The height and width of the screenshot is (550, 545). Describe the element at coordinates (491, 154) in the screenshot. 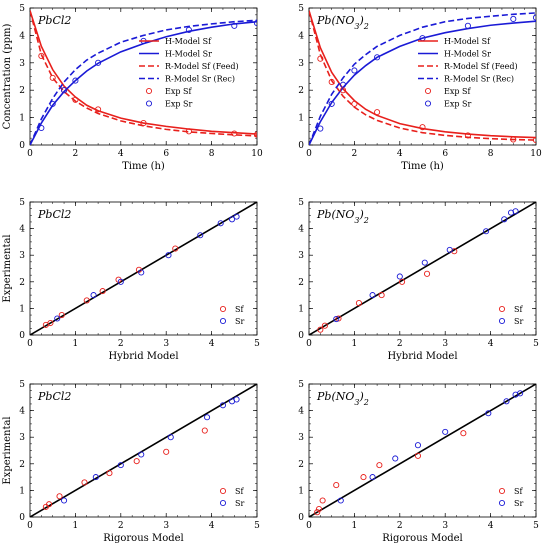

I see `x-tick-label: 8` at that location.